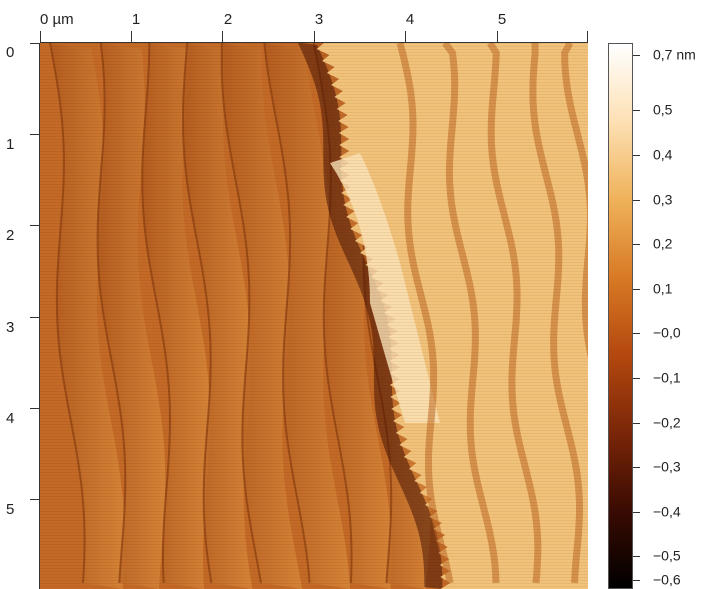 This screenshot has width=707, height=589. I want to click on y-axis-line, so click(39, 316).